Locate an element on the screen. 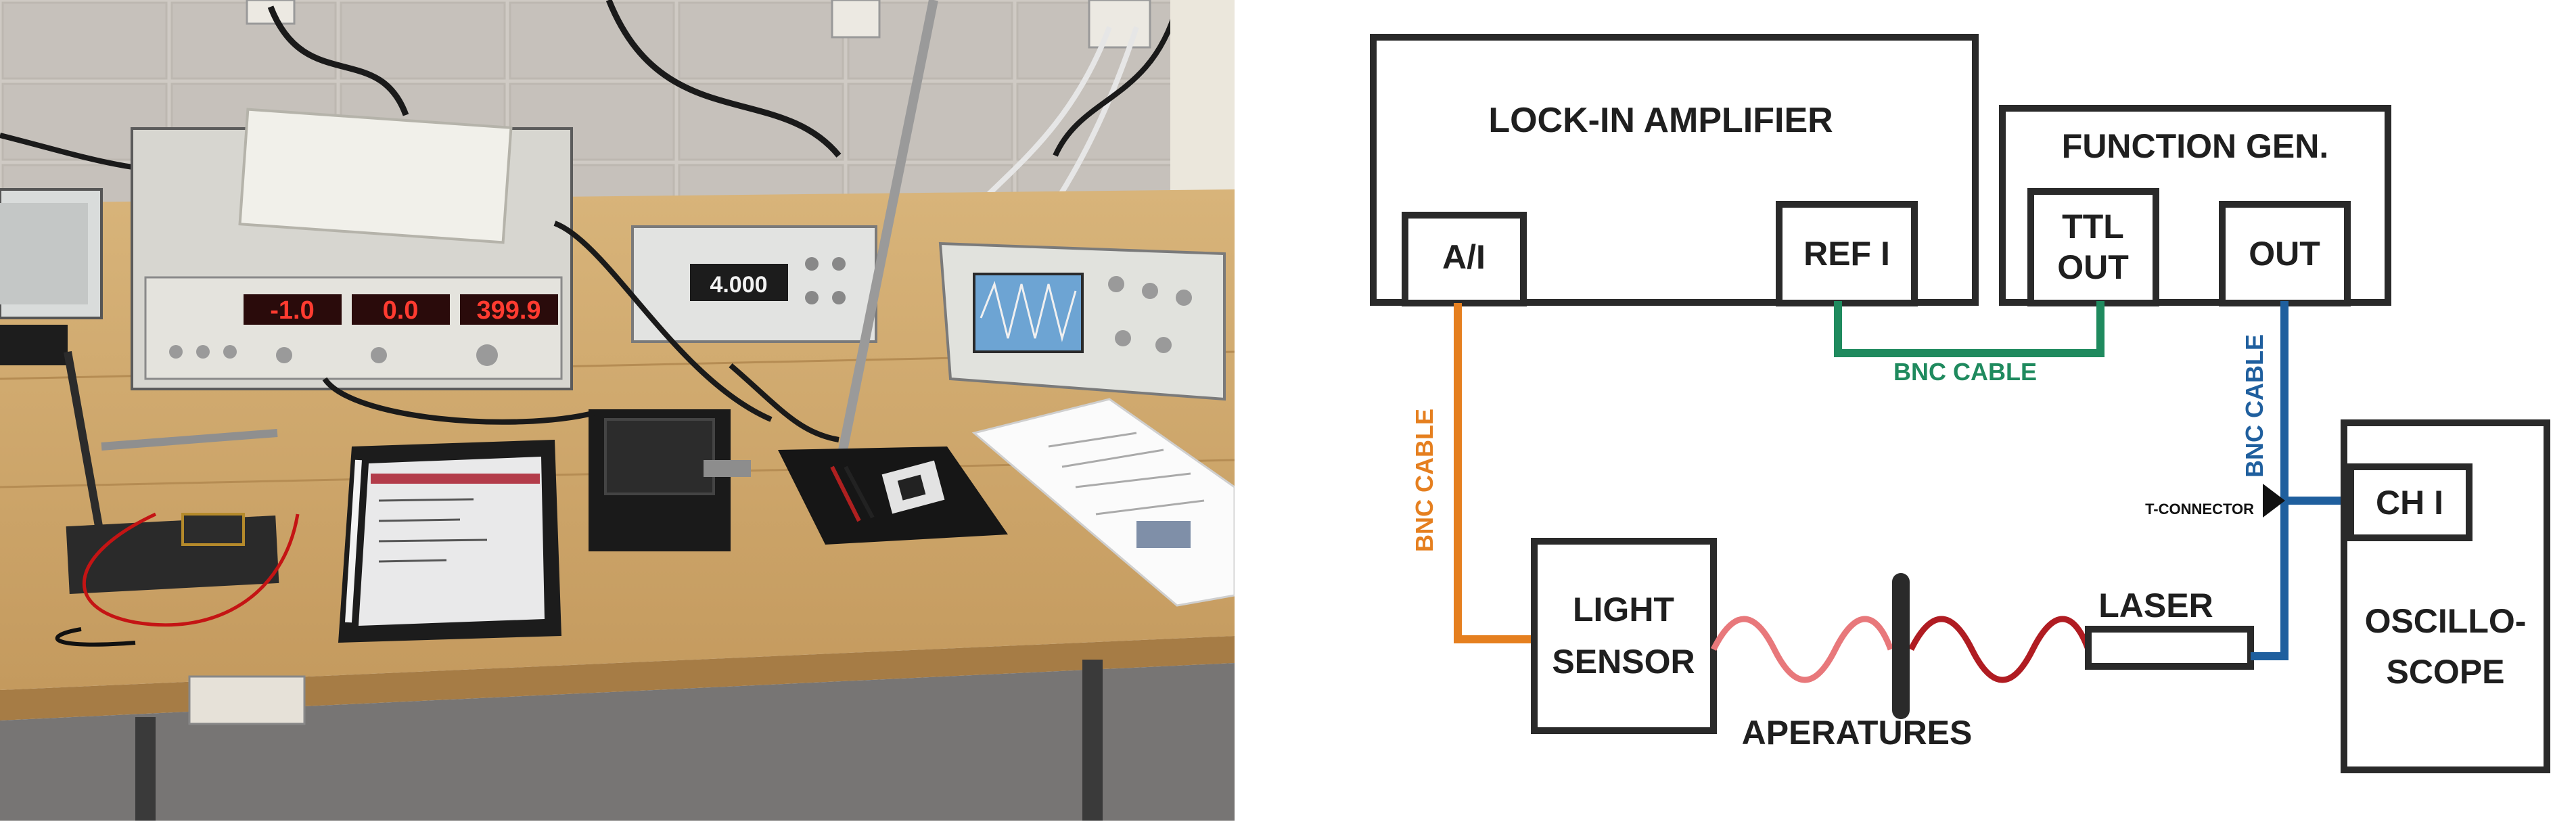 This screenshot has height=824, width=2576. lock-in-input-label: A/I is located at coordinates (1464, 257).